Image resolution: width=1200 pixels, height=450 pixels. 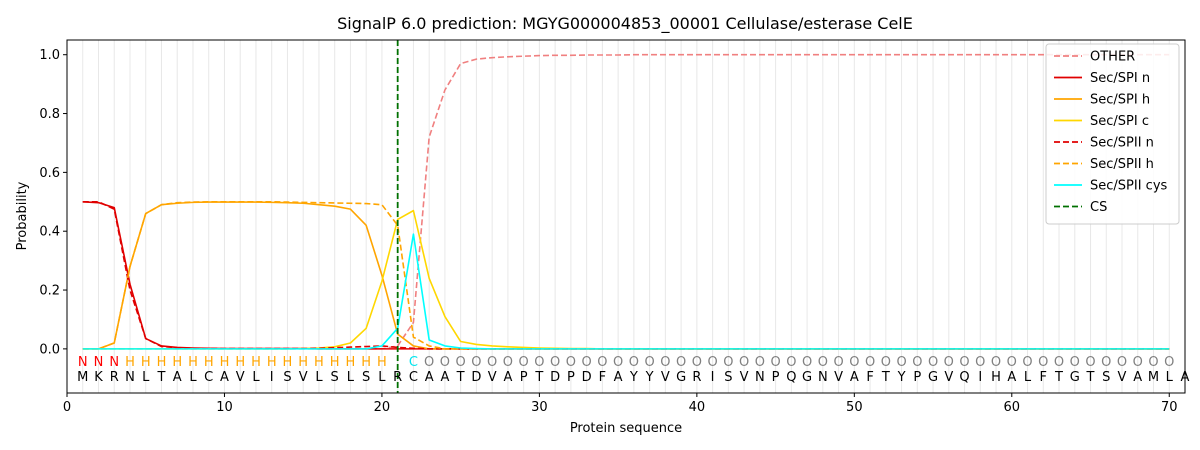 What do you see at coordinates (413, 377) in the screenshot?
I see `residue-letter: C` at bounding box center [413, 377].